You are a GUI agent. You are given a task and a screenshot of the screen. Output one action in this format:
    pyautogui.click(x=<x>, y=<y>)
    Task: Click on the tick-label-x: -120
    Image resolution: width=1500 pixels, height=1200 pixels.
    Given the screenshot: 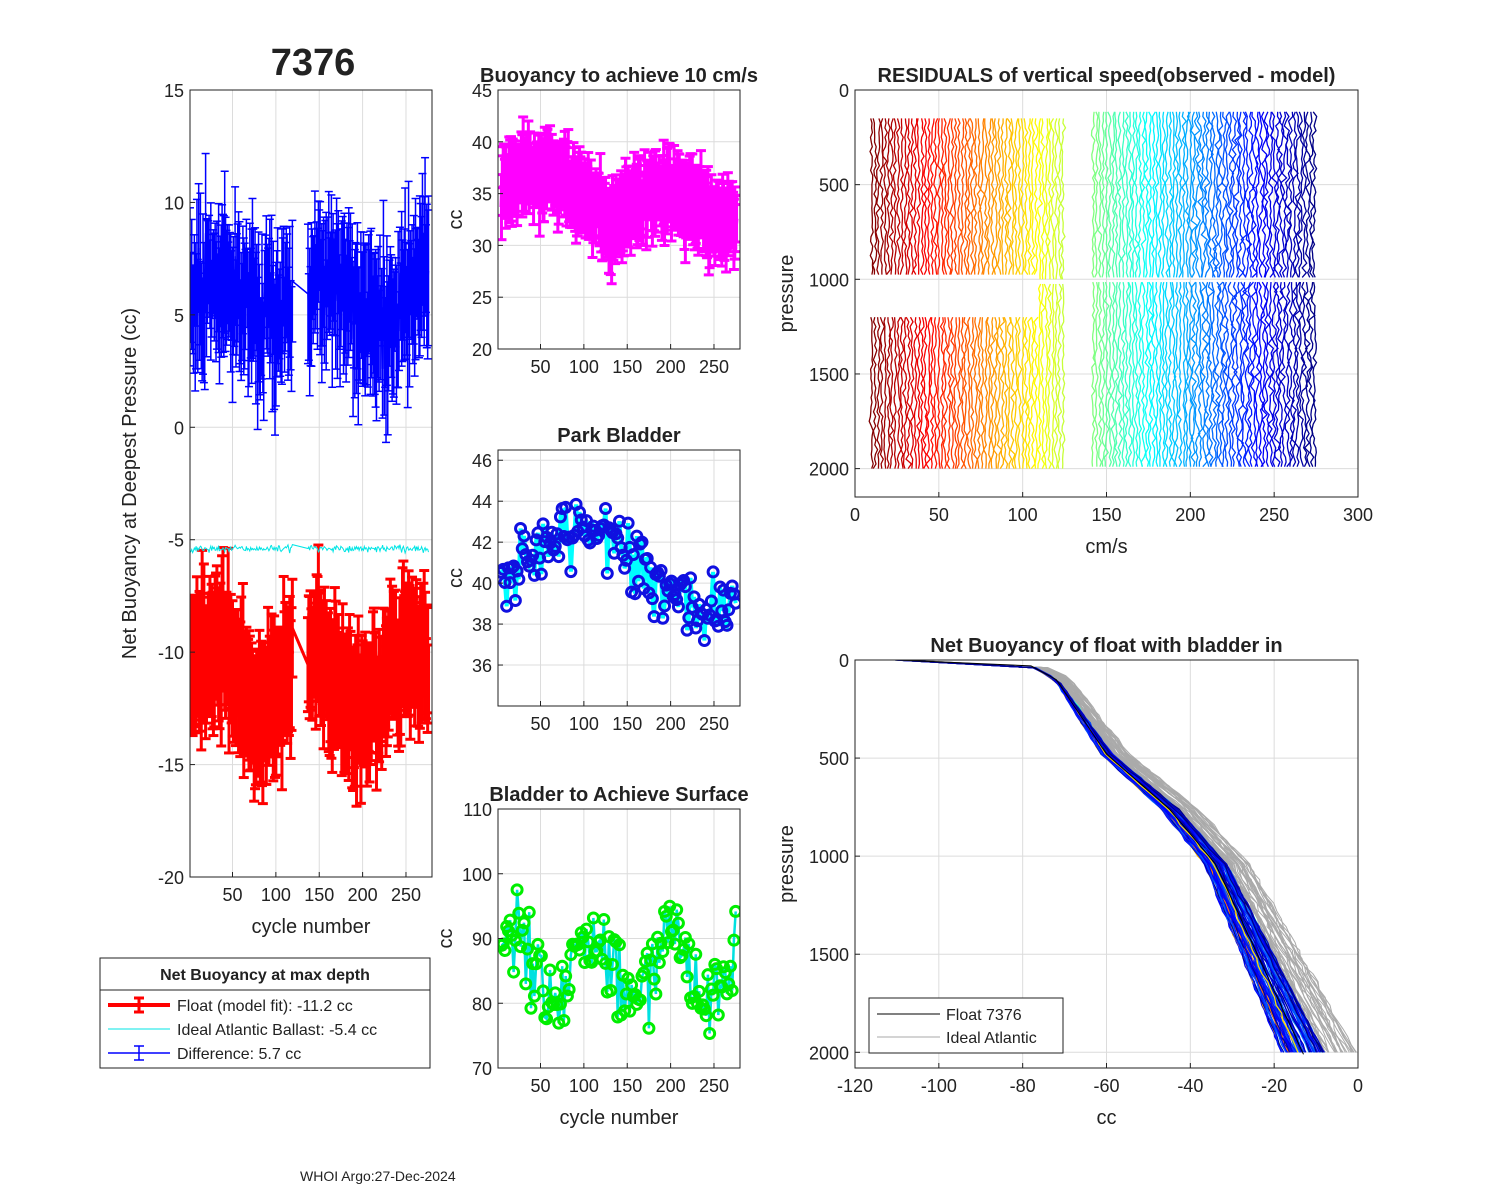 What is the action you would take?
    pyautogui.click(x=855, y=1086)
    